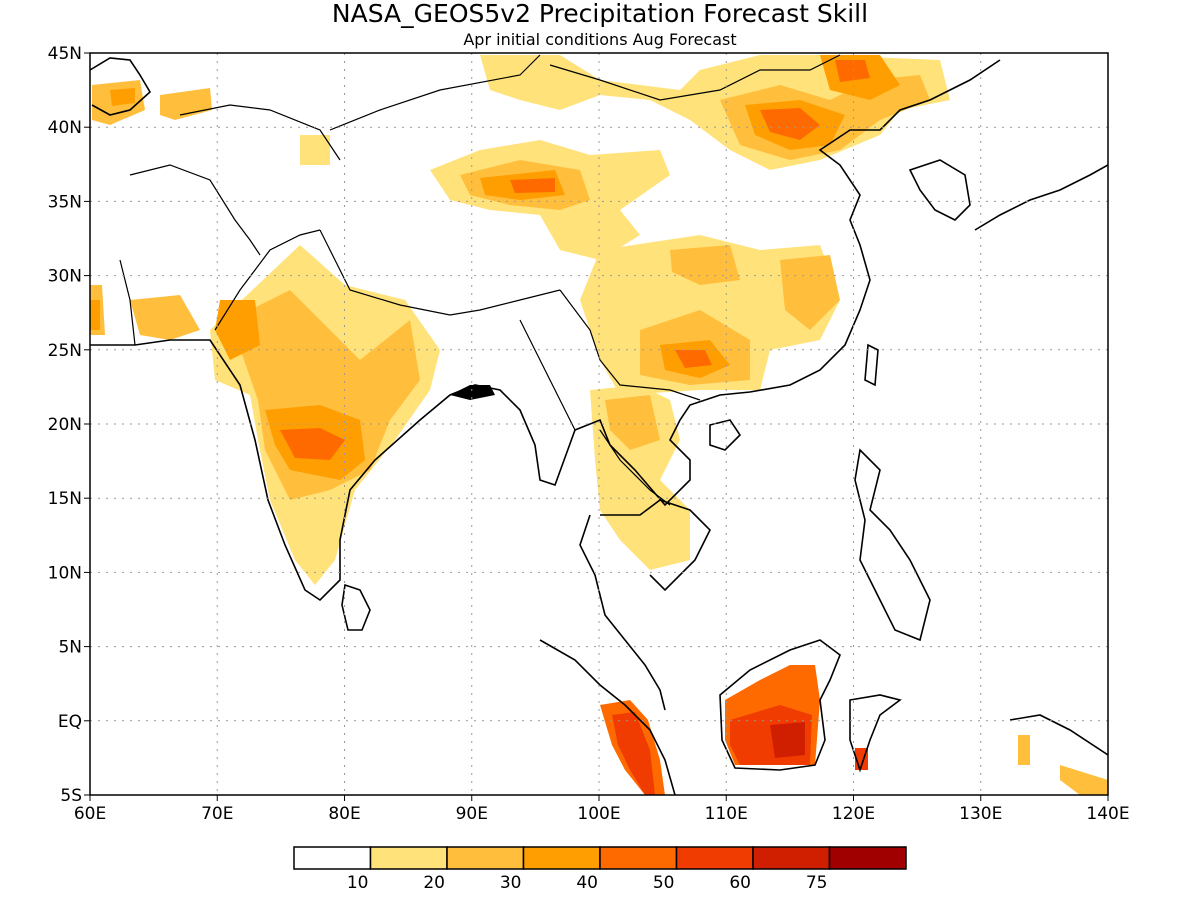 This screenshot has height=904, width=1200. I want to click on colorbar-label: 40, so click(587, 883).